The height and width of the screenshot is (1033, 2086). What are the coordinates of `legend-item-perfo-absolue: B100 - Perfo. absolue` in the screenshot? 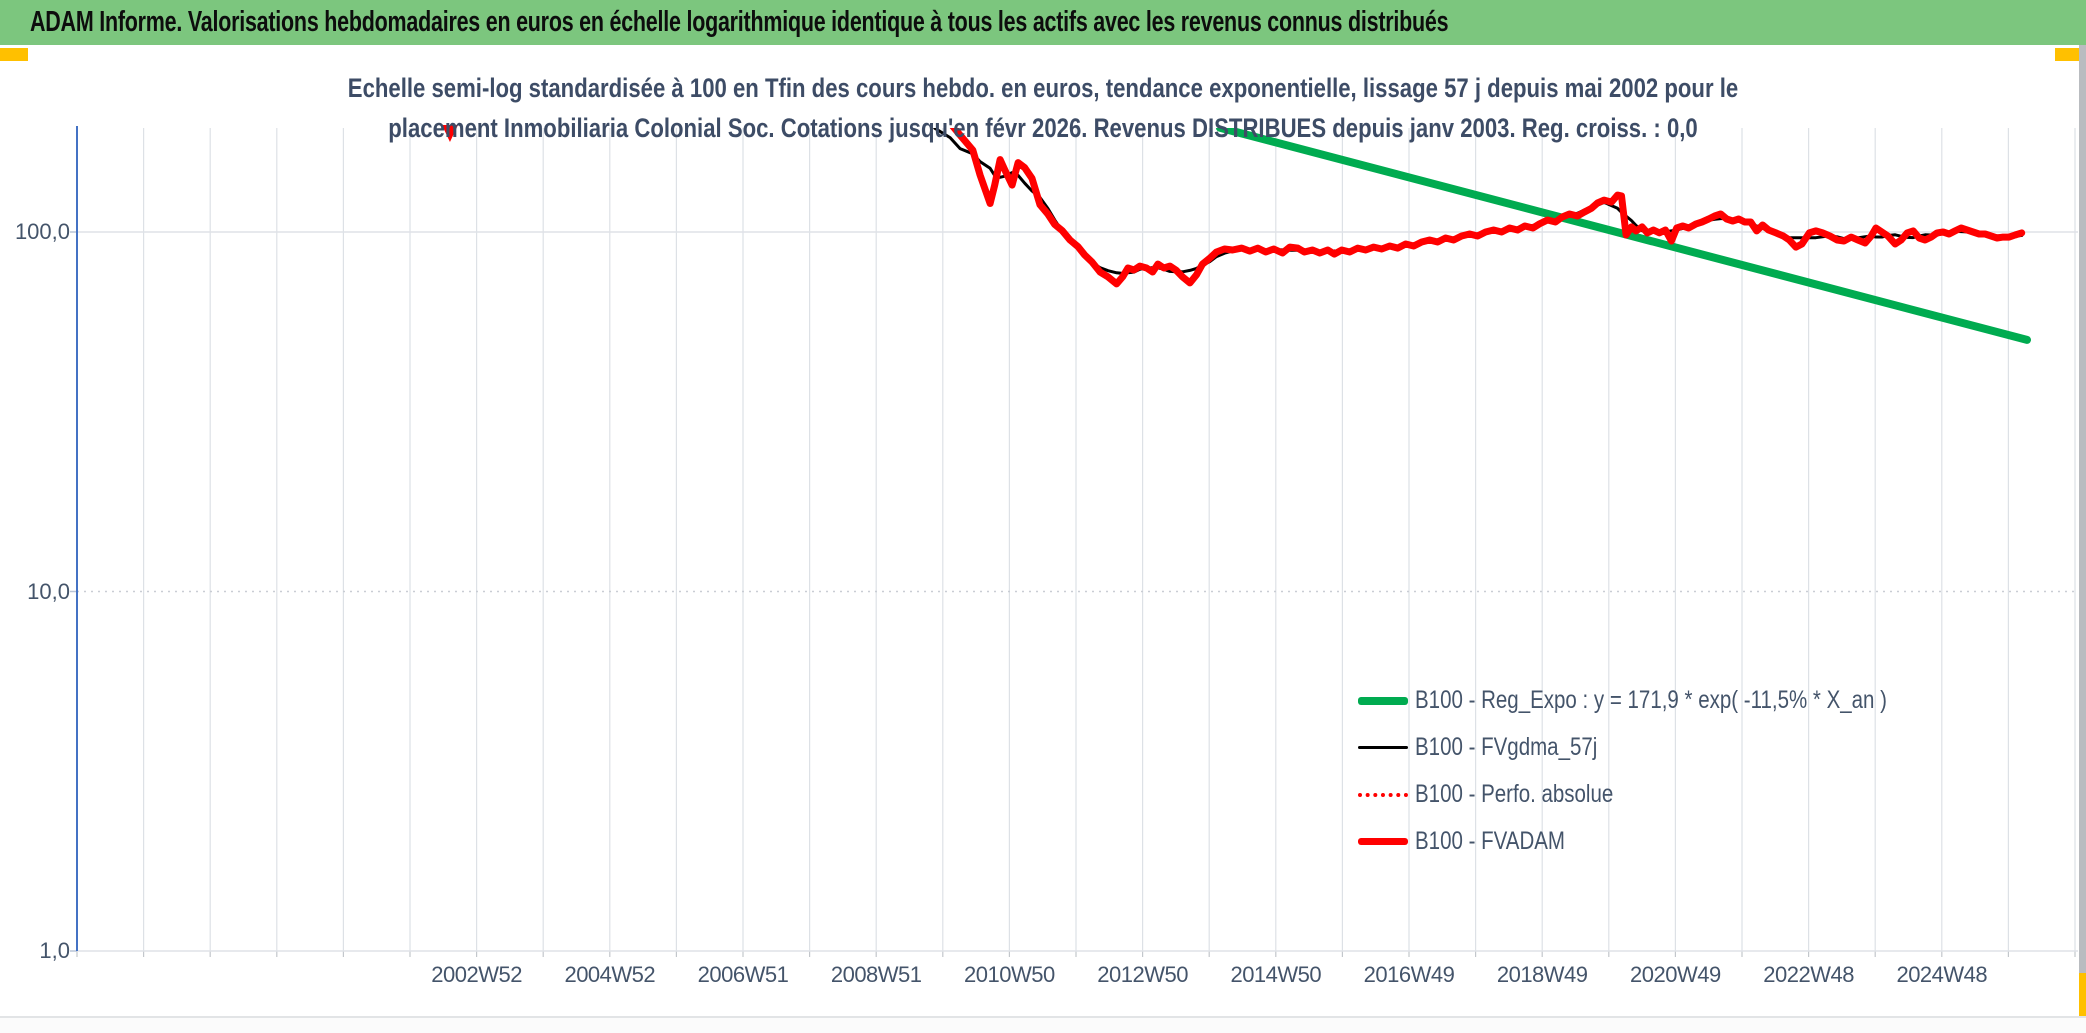 It's located at (1674, 794).